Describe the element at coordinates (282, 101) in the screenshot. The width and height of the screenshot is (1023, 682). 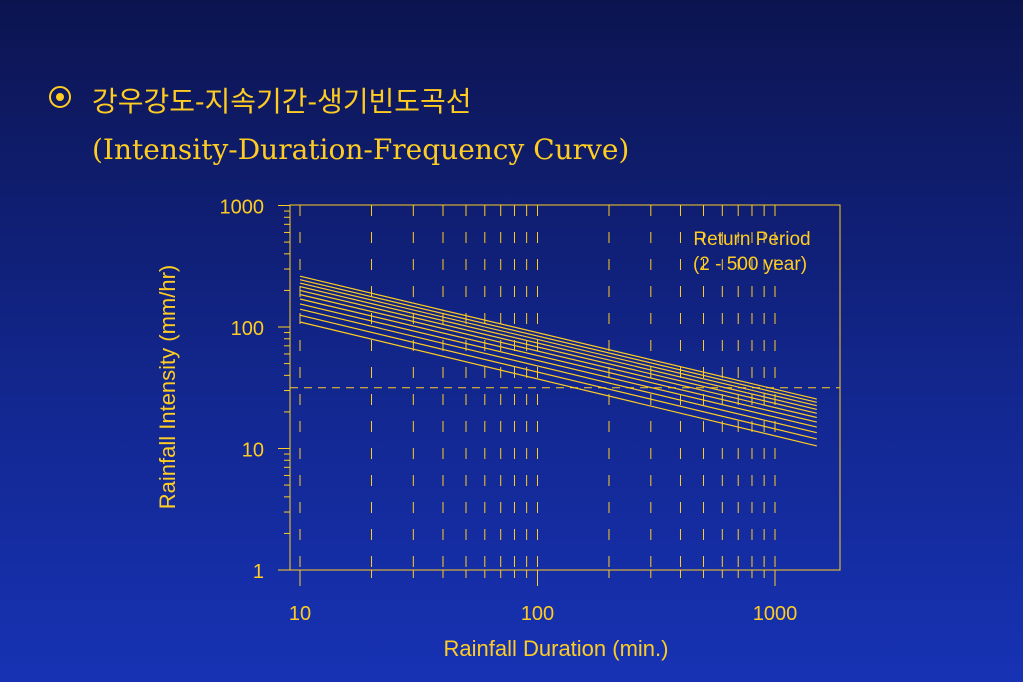
I see `slide-title: 강우강도-지속기간-생기빈도곡선` at that location.